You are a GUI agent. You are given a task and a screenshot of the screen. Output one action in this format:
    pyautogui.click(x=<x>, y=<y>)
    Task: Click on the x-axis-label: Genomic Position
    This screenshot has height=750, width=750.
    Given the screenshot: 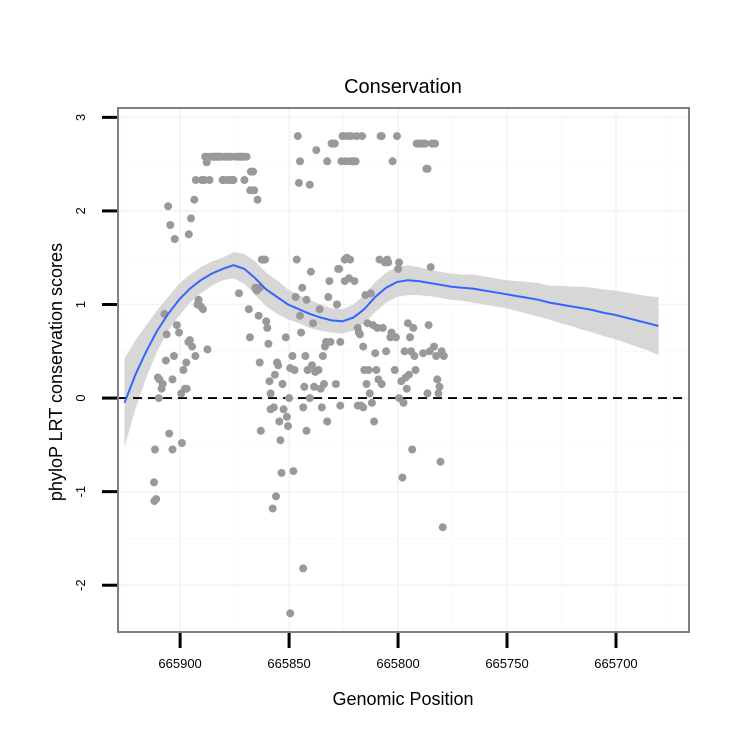 What is the action you would take?
    pyautogui.click(x=402, y=699)
    